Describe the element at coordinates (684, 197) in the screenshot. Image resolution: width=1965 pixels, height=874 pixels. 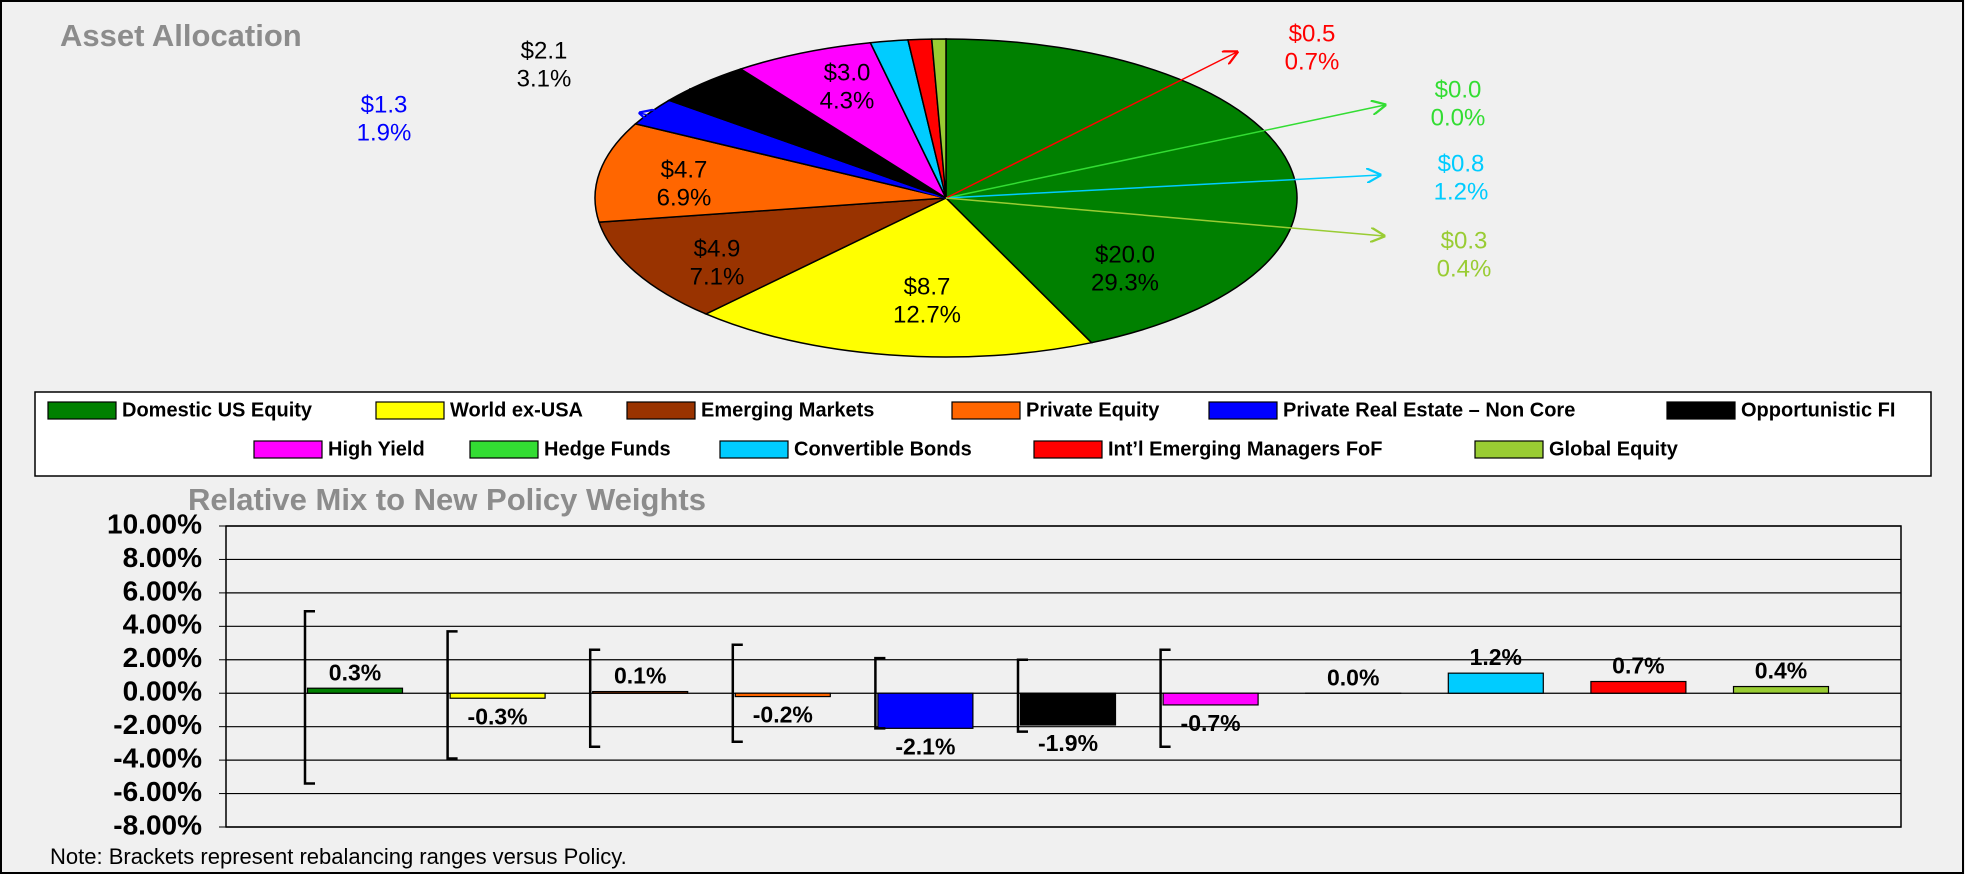
I see `slice-share-label: 6.9%` at that location.